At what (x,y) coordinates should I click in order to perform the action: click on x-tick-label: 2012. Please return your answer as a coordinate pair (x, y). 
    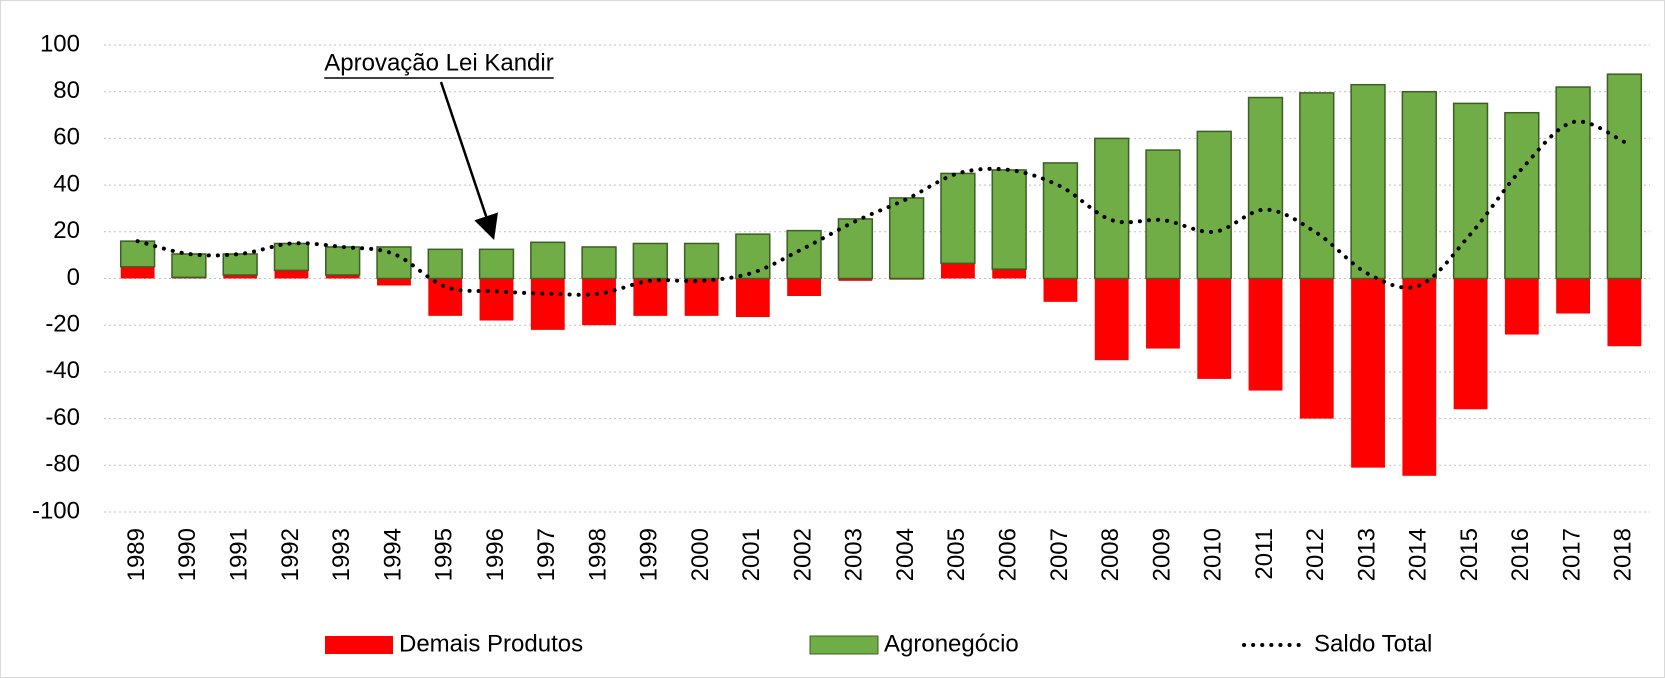
    Looking at the image, I should click on (1315, 554).